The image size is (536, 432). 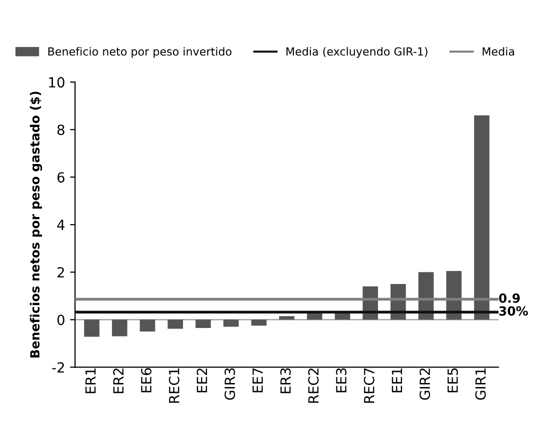 I want to click on y-tick-label: 10, so click(x=56, y=82).